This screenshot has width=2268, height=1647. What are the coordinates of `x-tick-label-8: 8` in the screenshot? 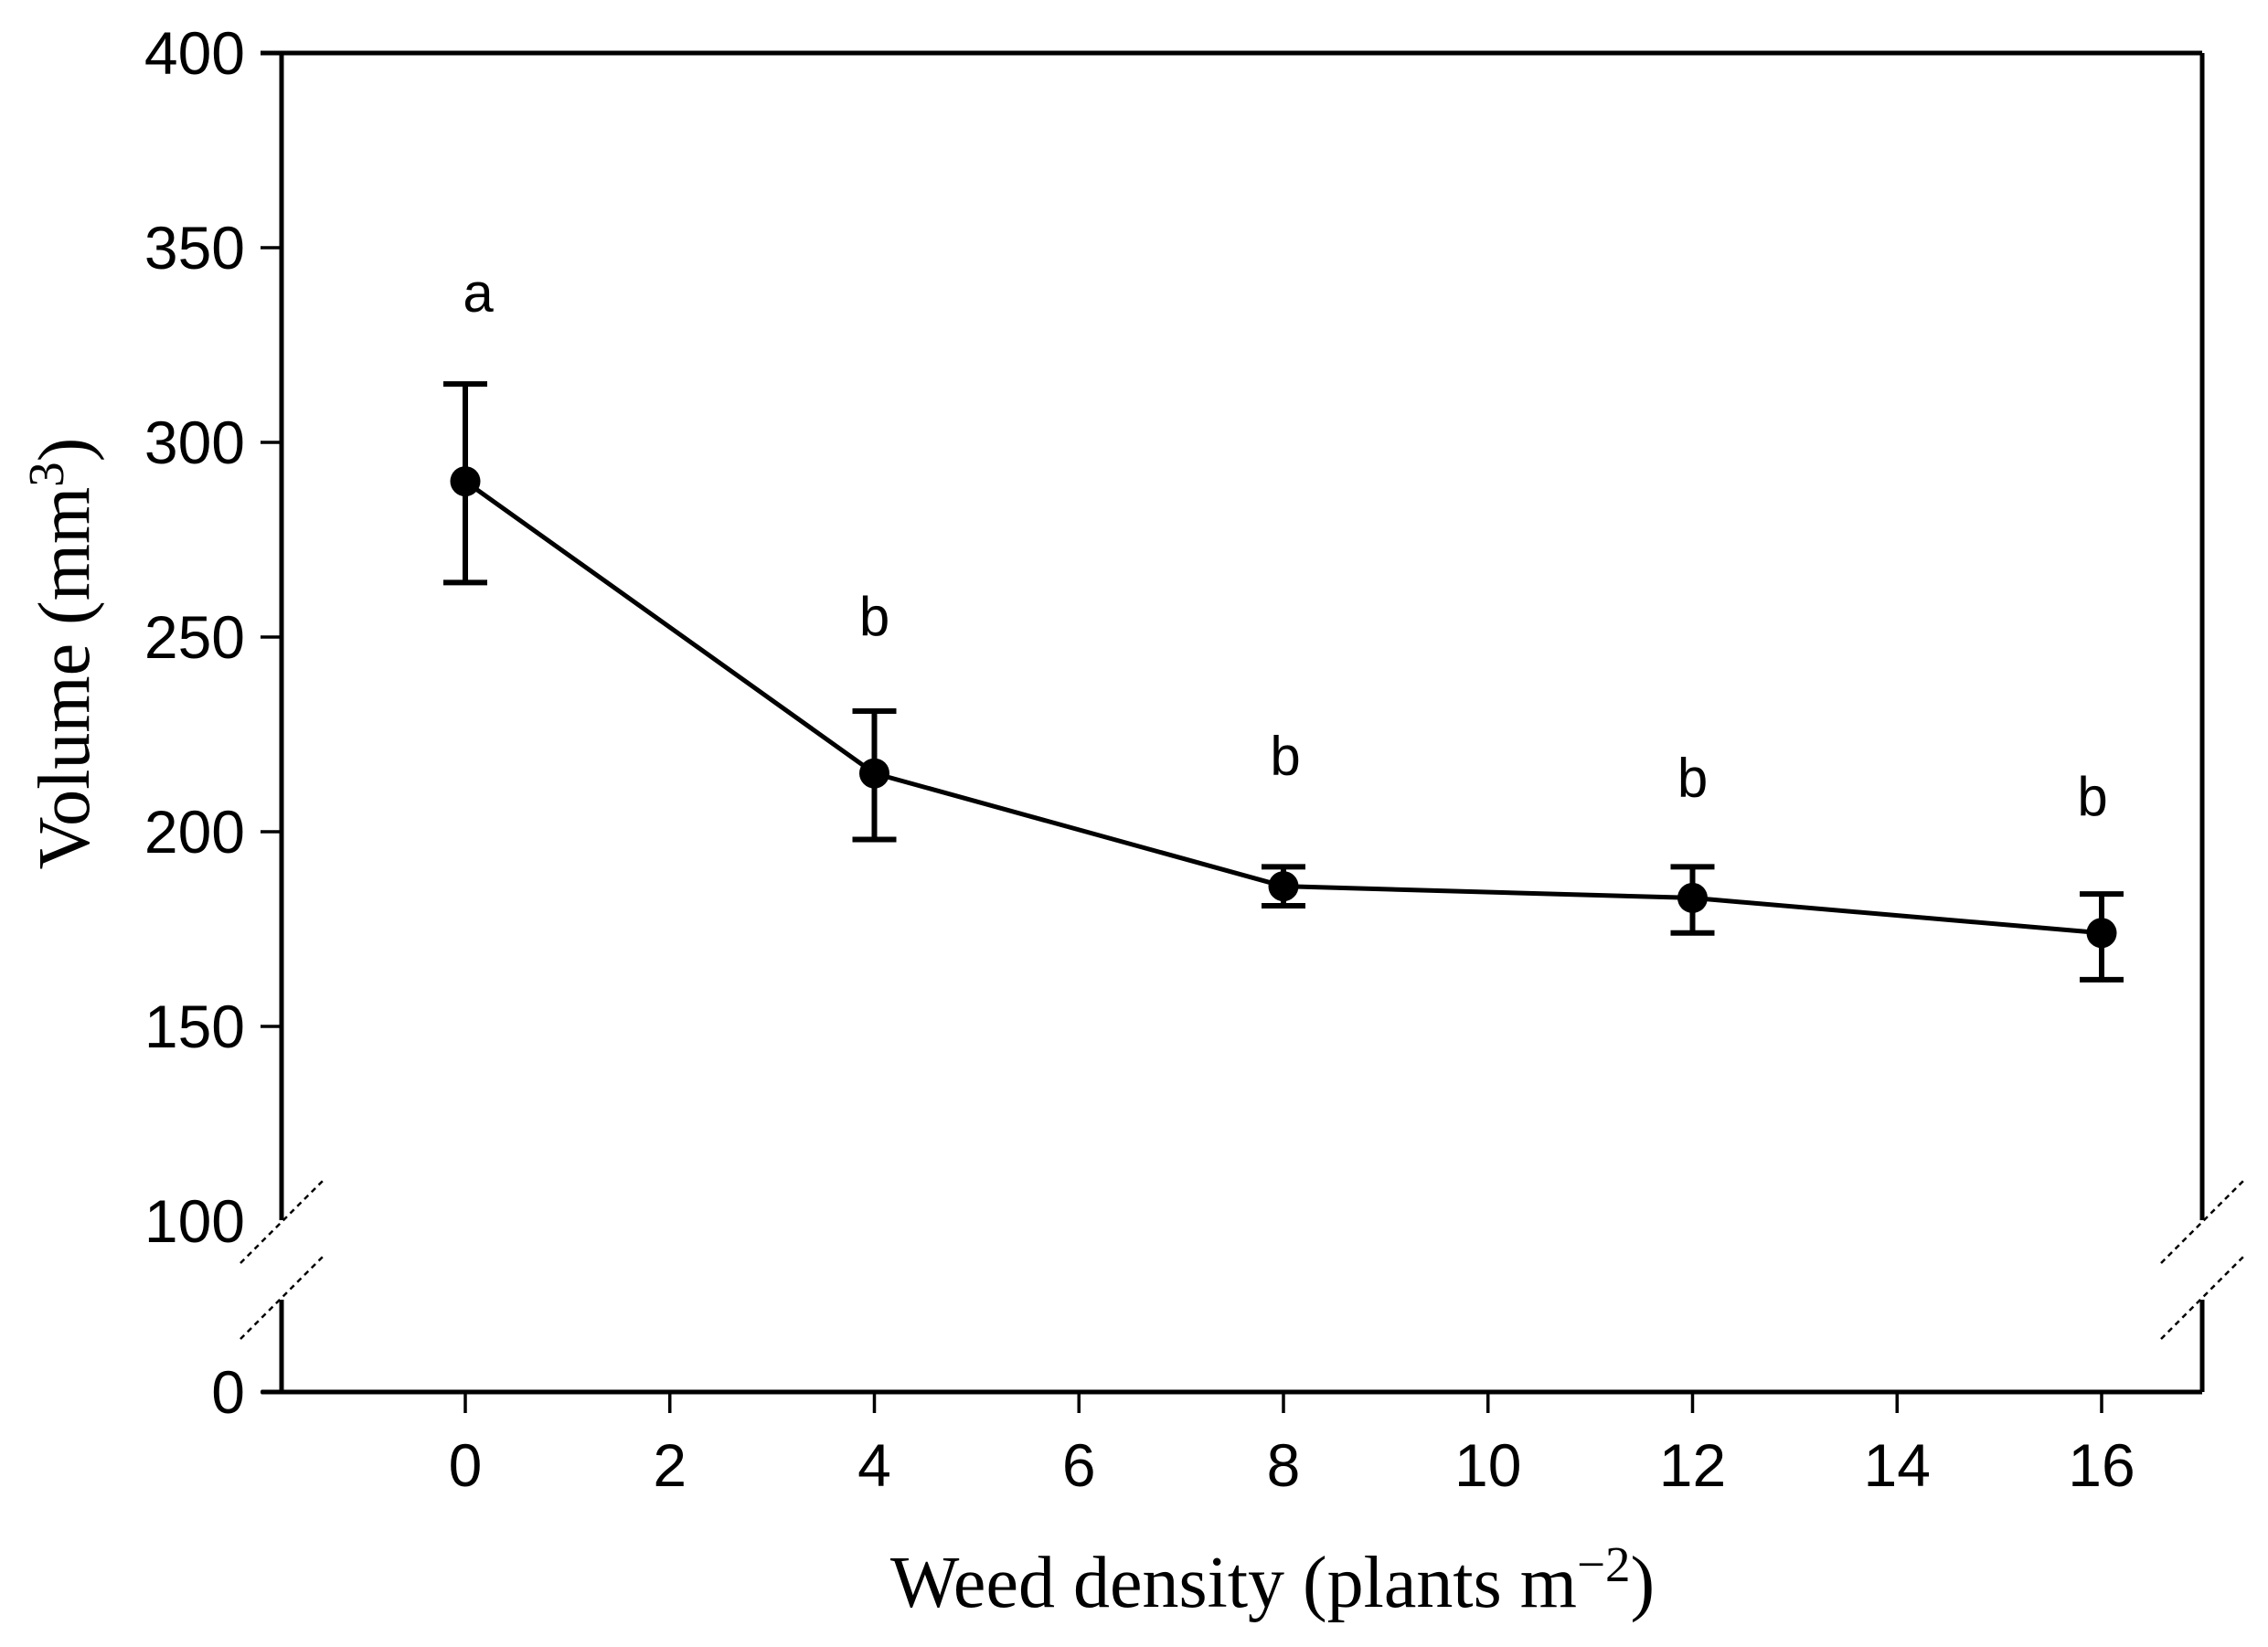 It's located at (1284, 1465).